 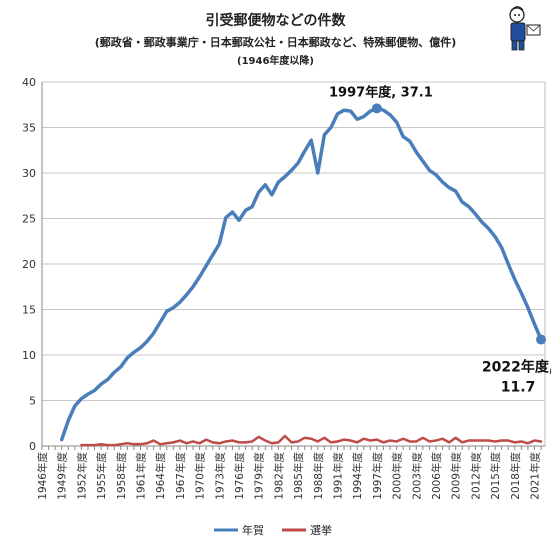 I want to click on x-tick-label: 2003年度, so click(x=416, y=476).